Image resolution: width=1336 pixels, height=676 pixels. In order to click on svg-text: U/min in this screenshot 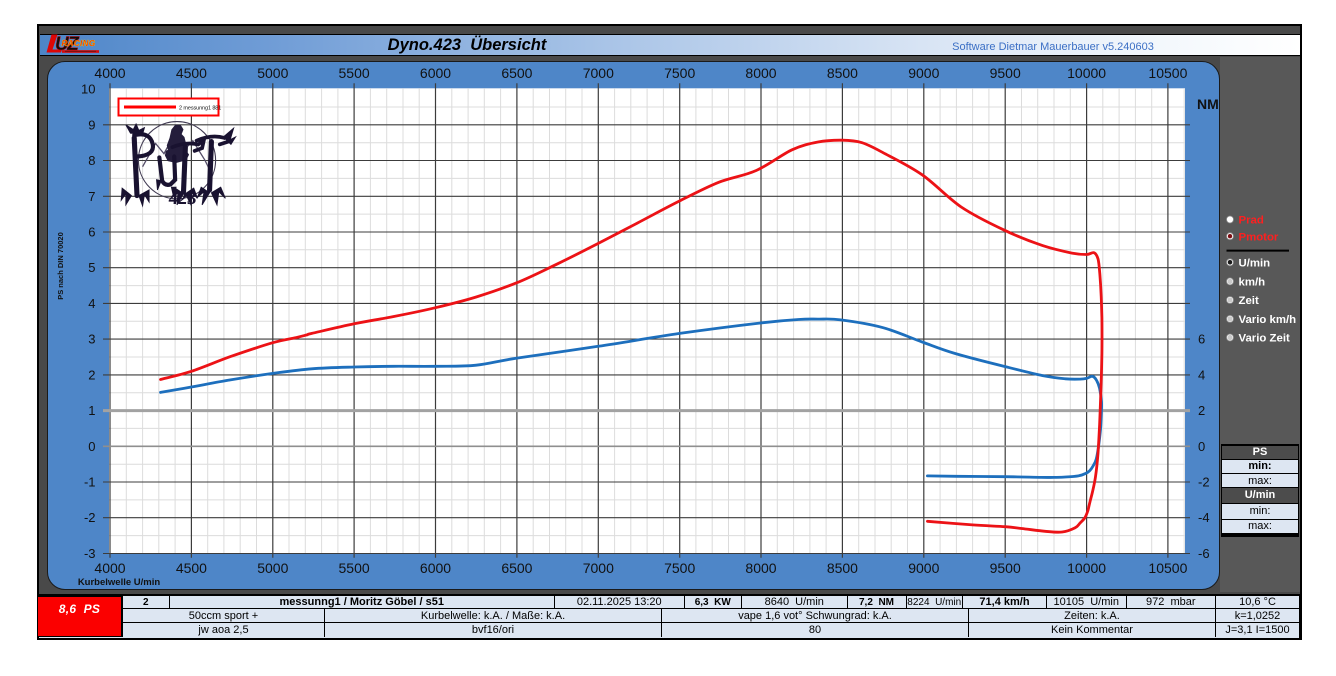, I will do `click(1255, 264)`.